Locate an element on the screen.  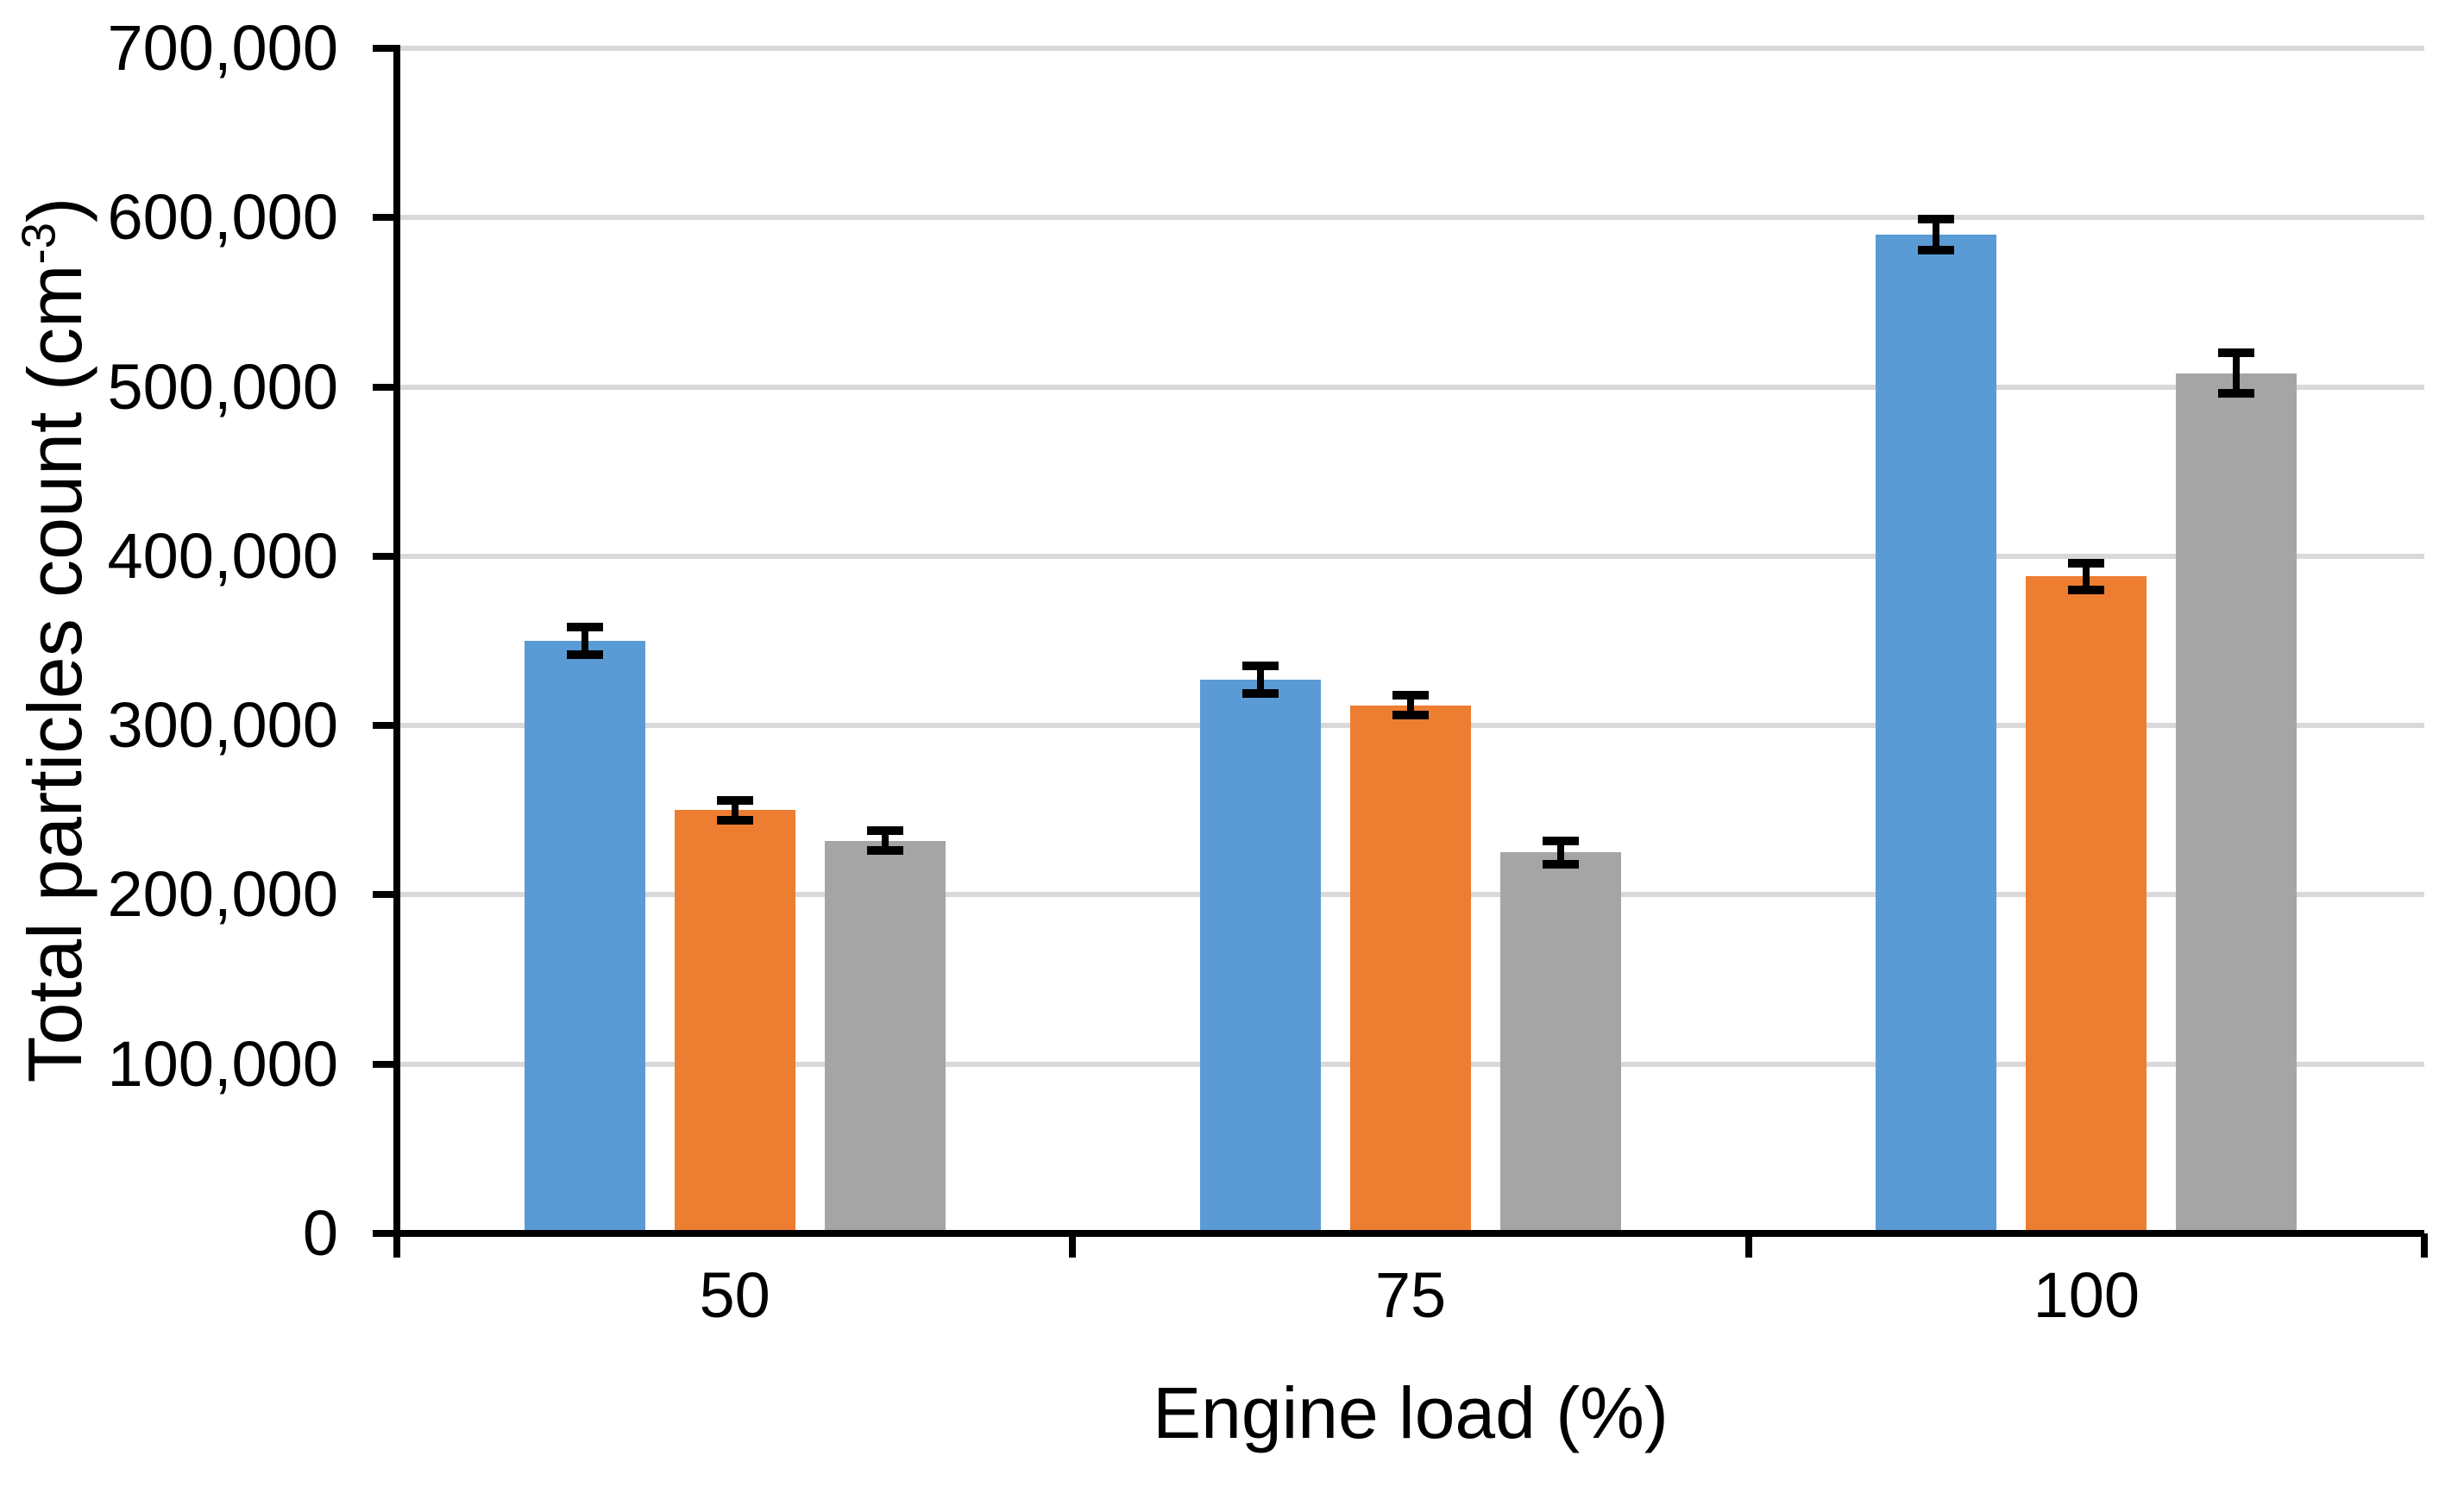
y-tick-label: 300,000 is located at coordinates (223, 725).